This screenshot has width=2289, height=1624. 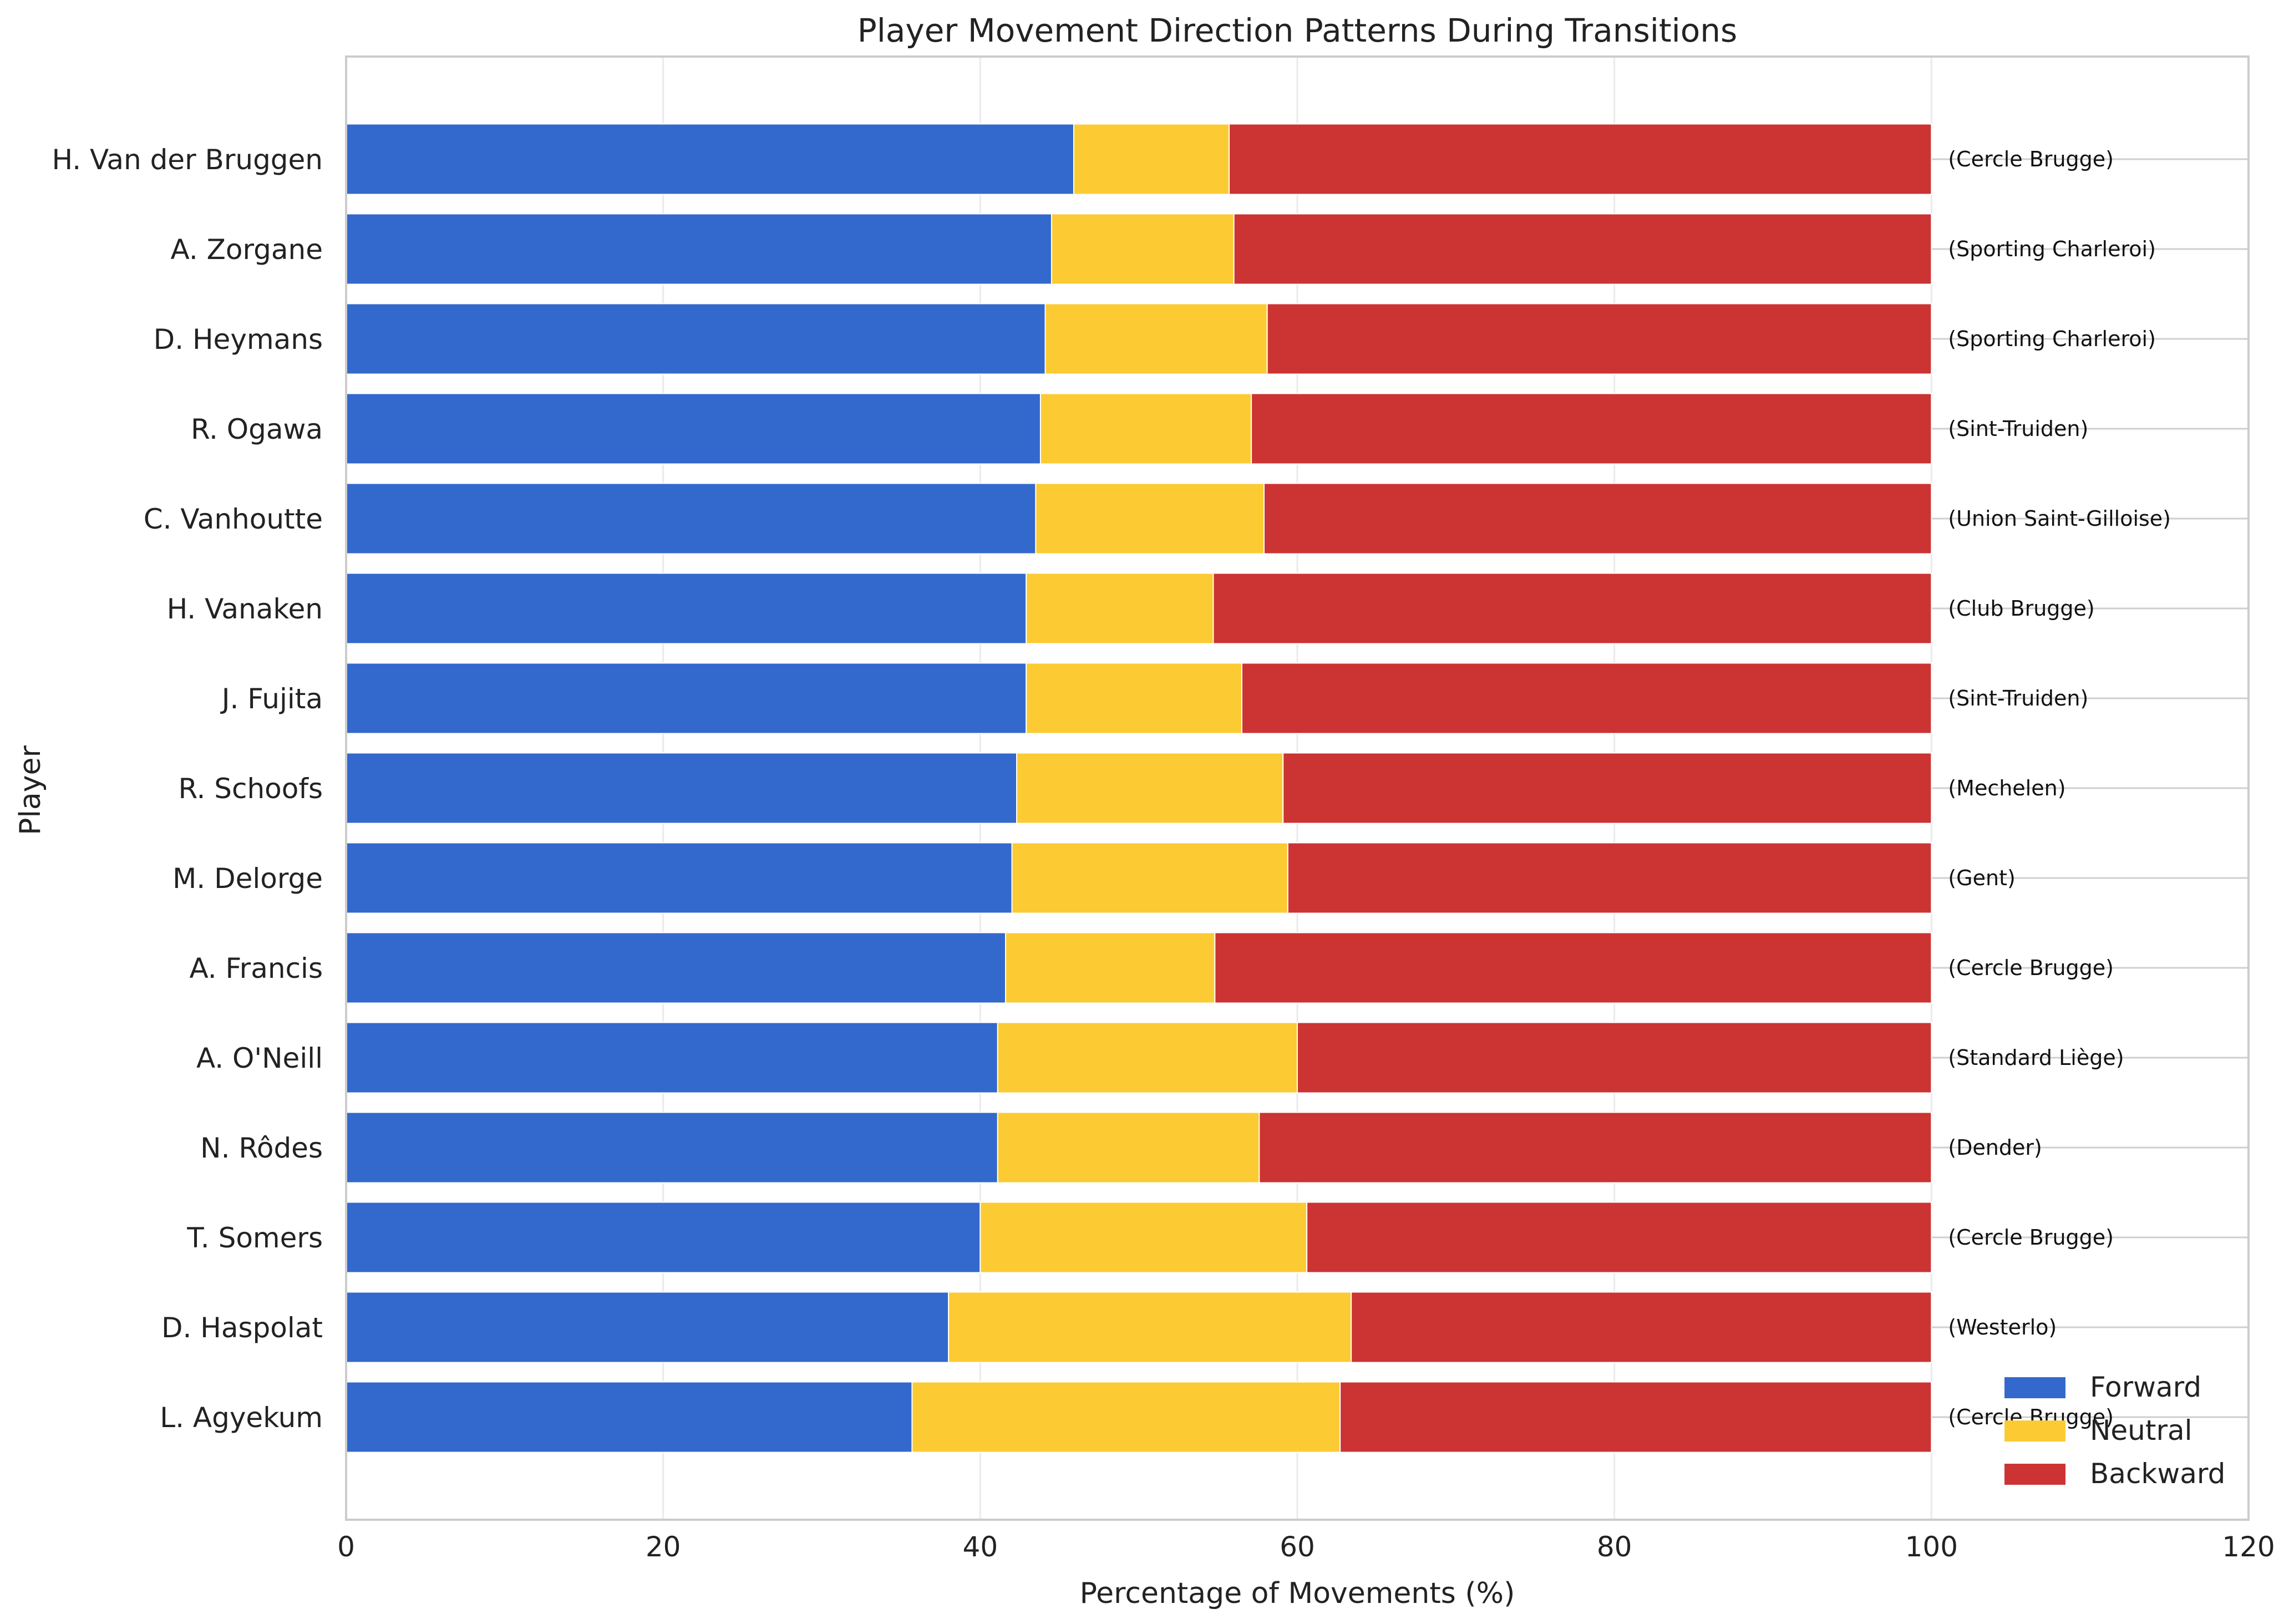 I want to click on y-tick-label: A. O'Neill, so click(x=259, y=1058).